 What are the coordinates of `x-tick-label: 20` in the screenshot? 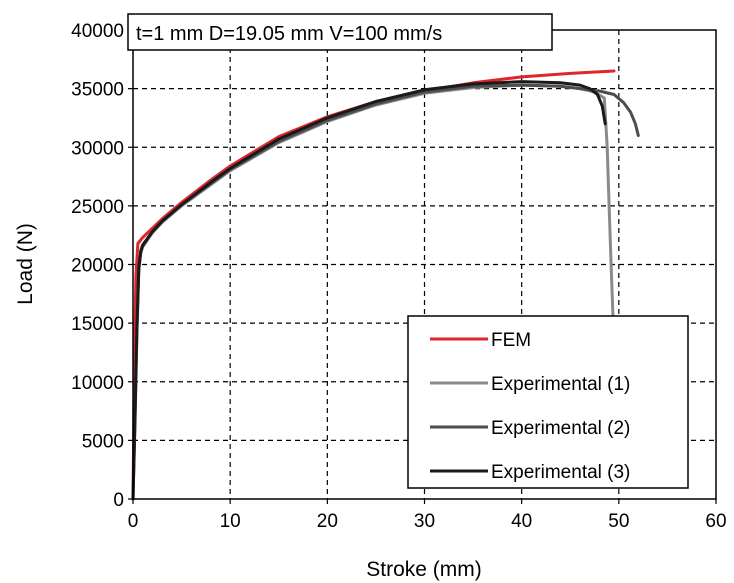 It's located at (327, 521).